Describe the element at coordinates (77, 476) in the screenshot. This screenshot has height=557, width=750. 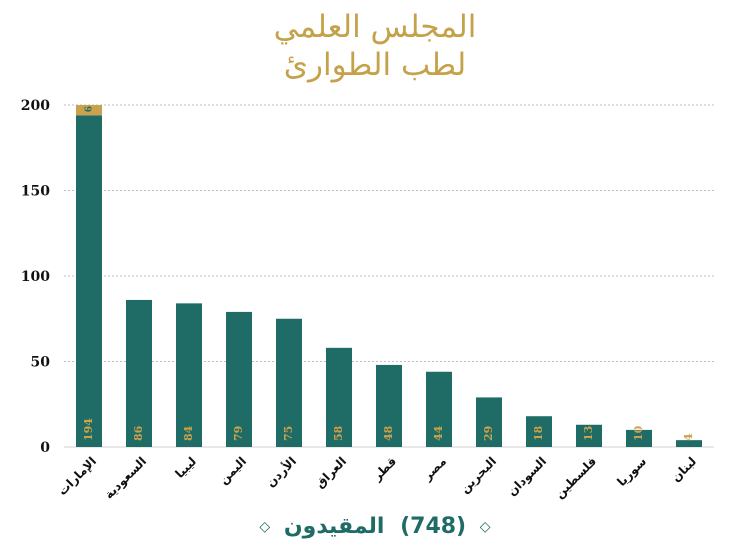
I see `x-tick-label: الإمارات` at that location.